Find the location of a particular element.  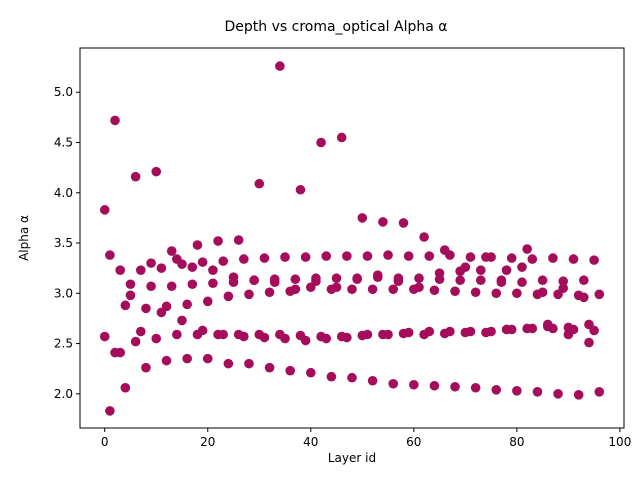

y-axis-label: Alpha α is located at coordinates (24, 238).